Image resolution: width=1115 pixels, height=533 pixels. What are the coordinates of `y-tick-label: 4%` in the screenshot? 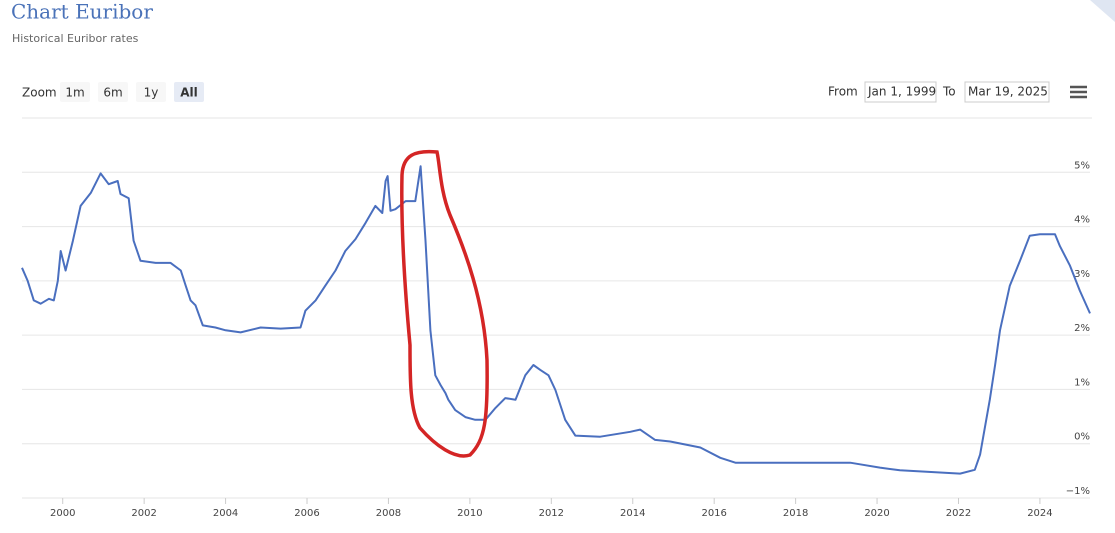 It's located at (1082, 220).